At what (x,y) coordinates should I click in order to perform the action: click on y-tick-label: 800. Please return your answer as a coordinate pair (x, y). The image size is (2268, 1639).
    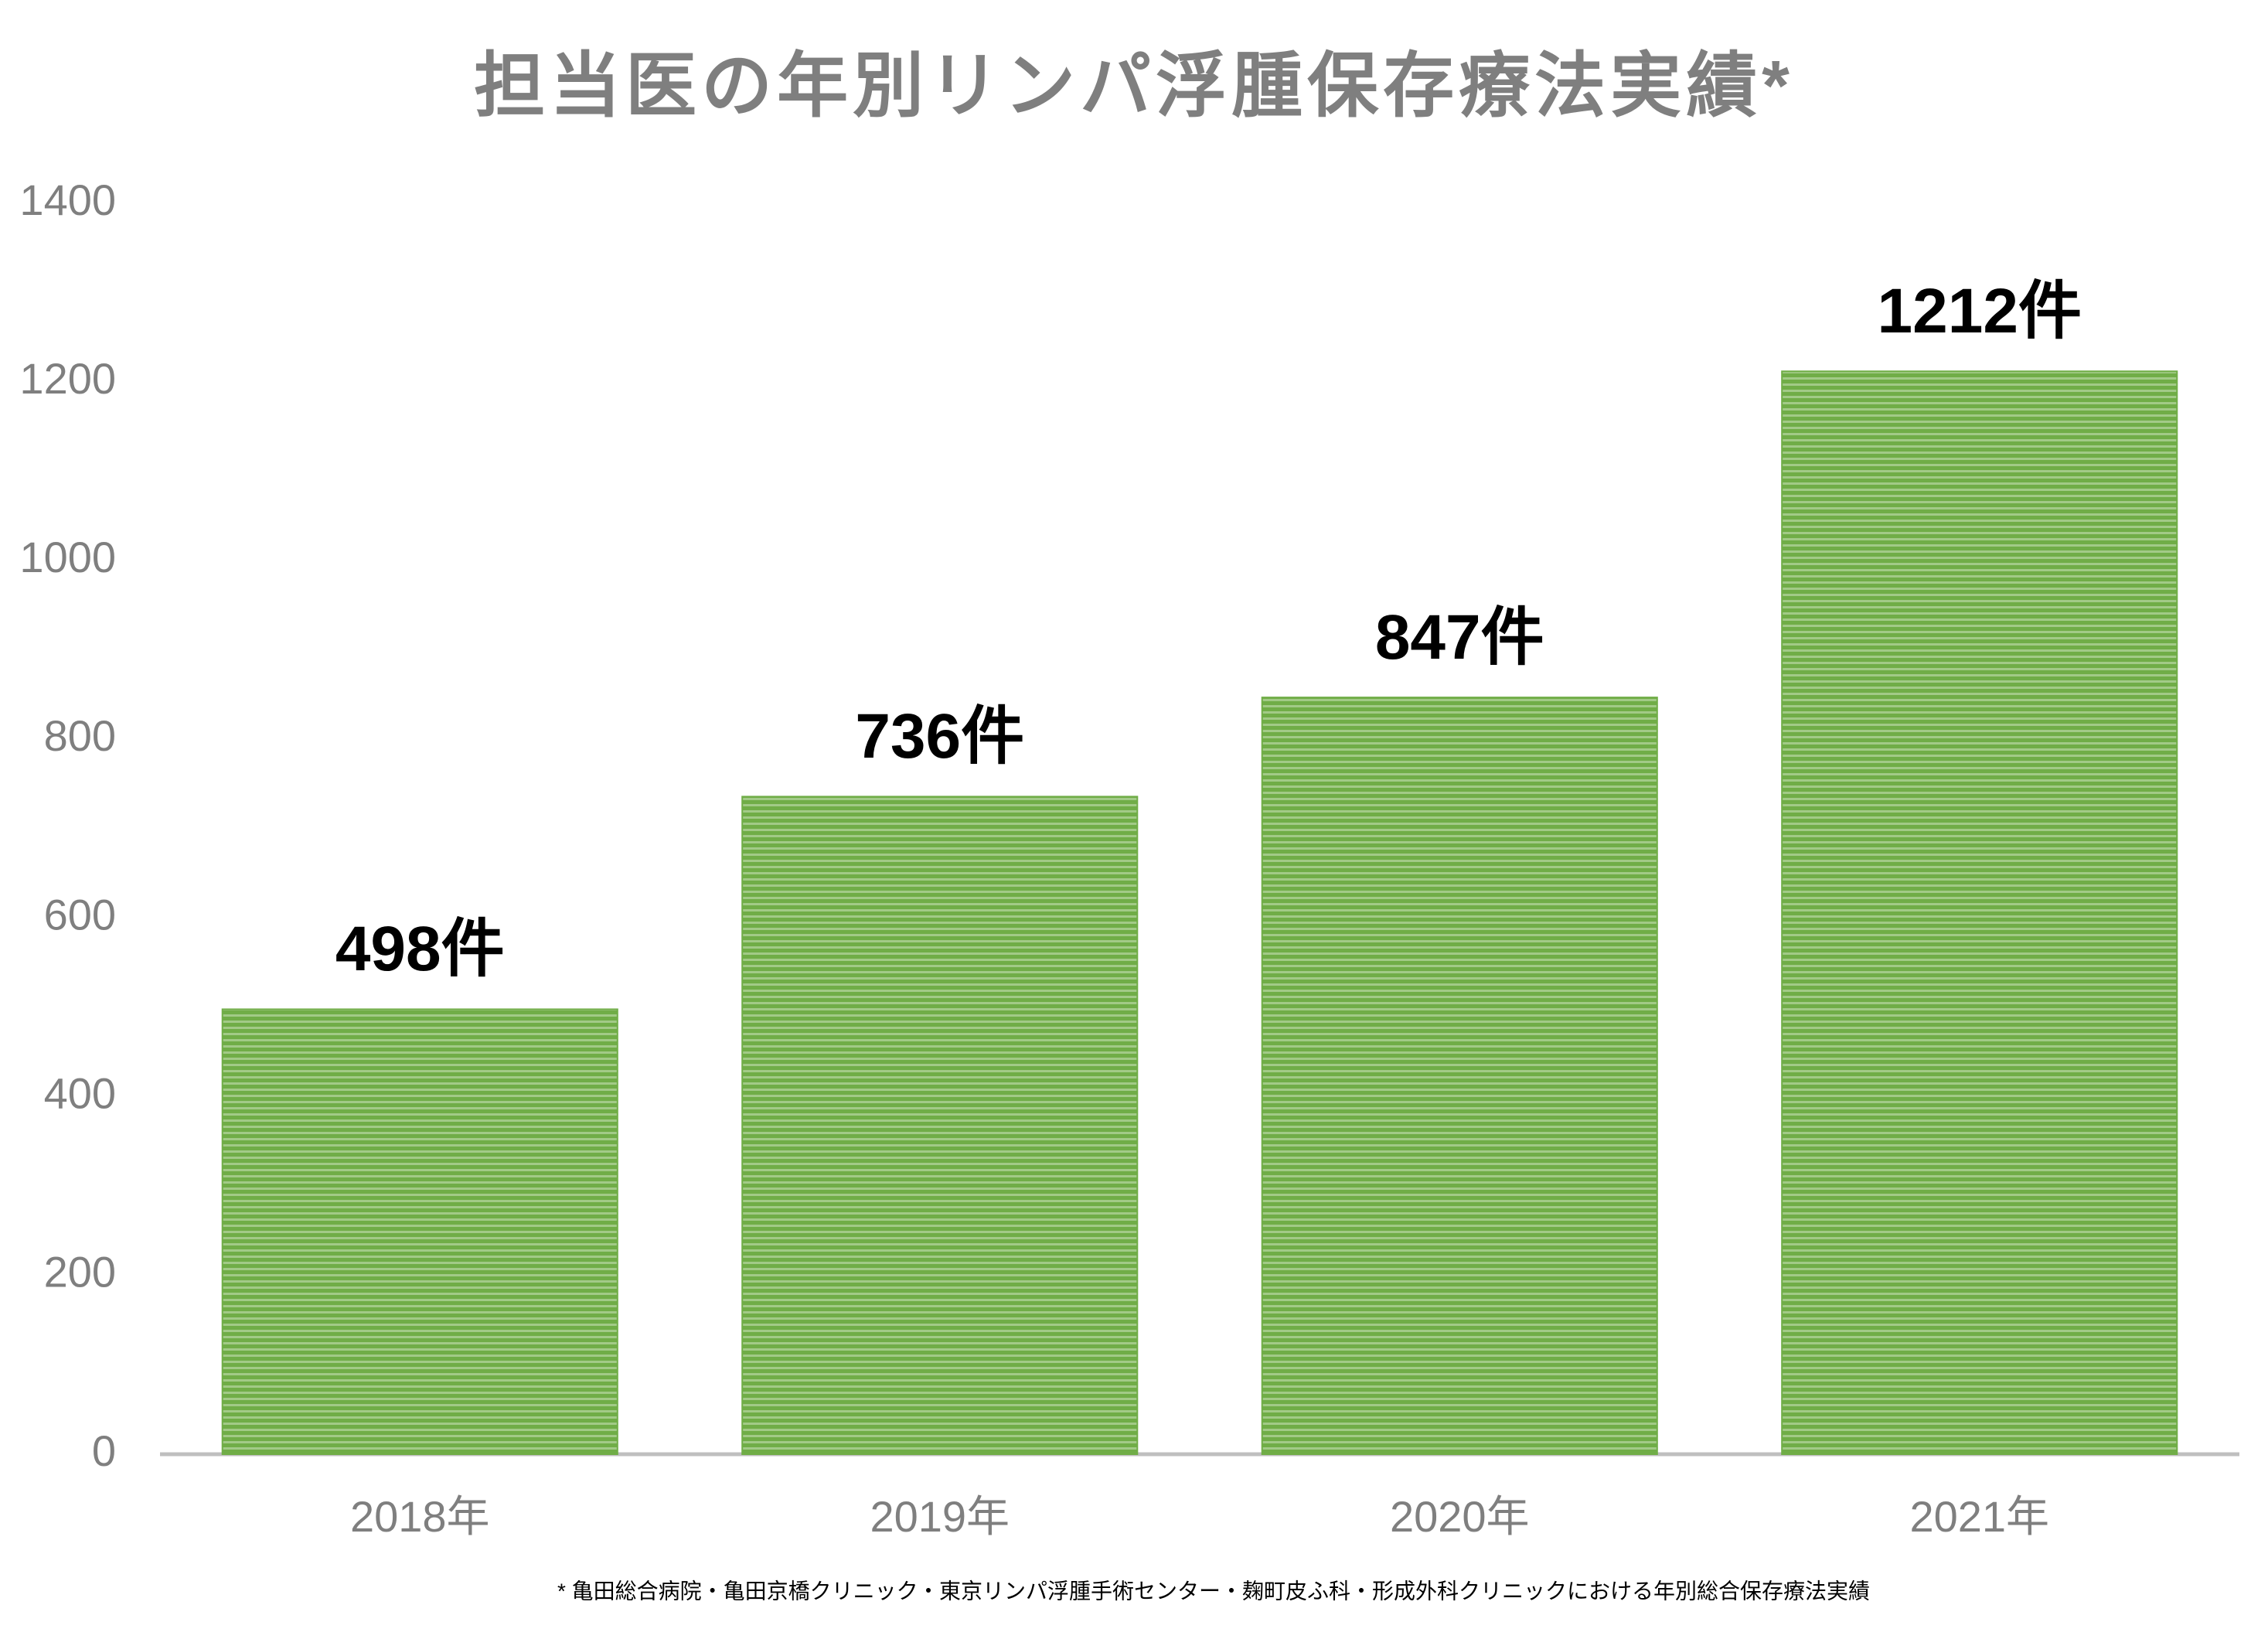
    Looking at the image, I should click on (80, 736).